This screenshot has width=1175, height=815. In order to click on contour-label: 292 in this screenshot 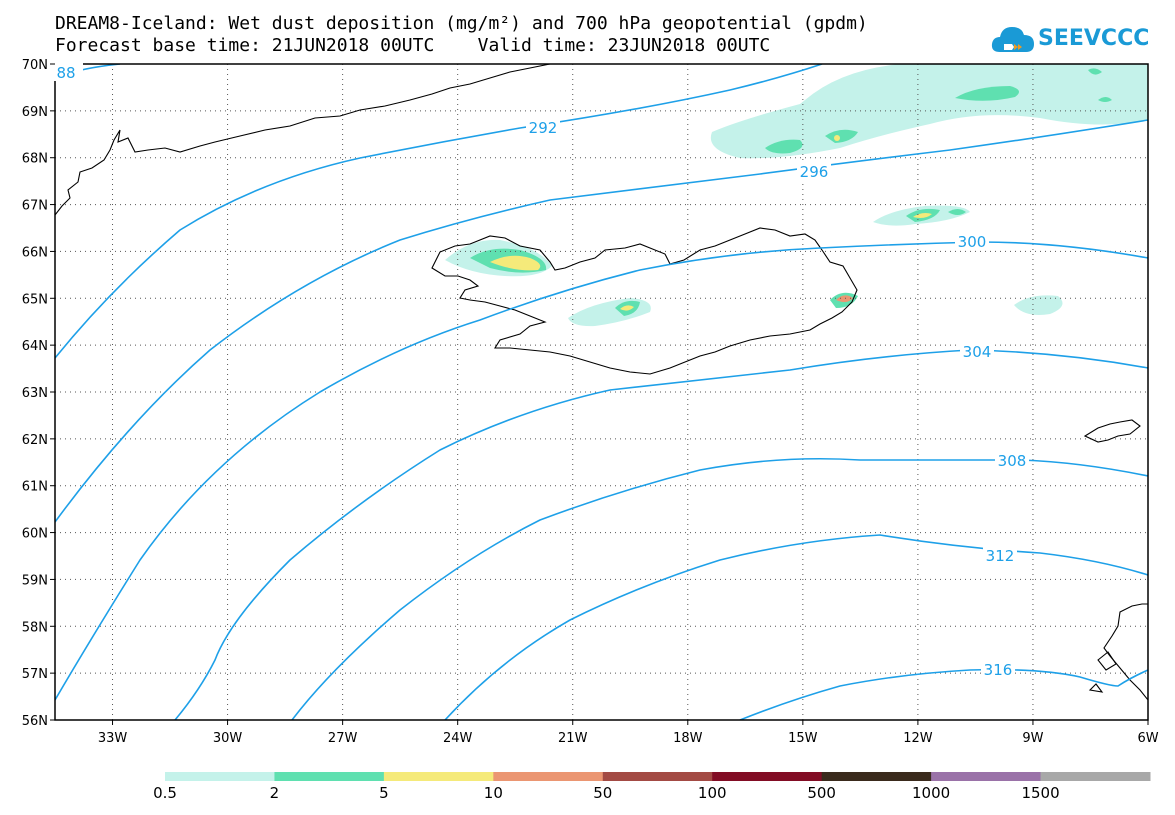, I will do `click(543, 128)`.